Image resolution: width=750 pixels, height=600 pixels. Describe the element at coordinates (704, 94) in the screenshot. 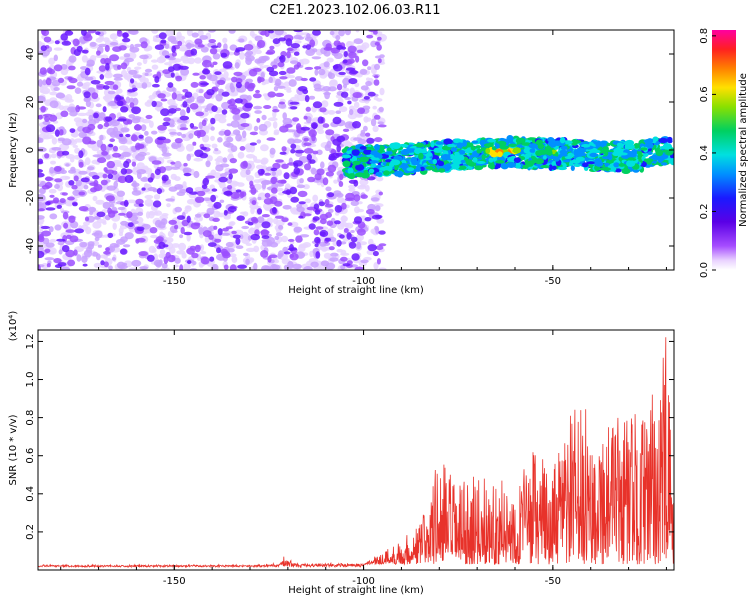

I see `colorbar-tick-label: 0.6` at that location.